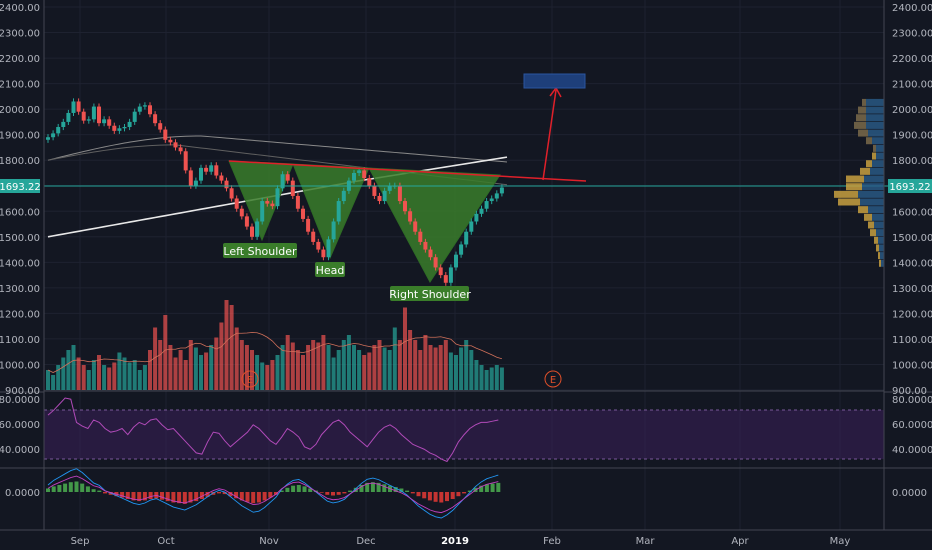  Describe the element at coordinates (20, 34) in the screenshot. I see `price-axis-label: 2300.00` at that location.